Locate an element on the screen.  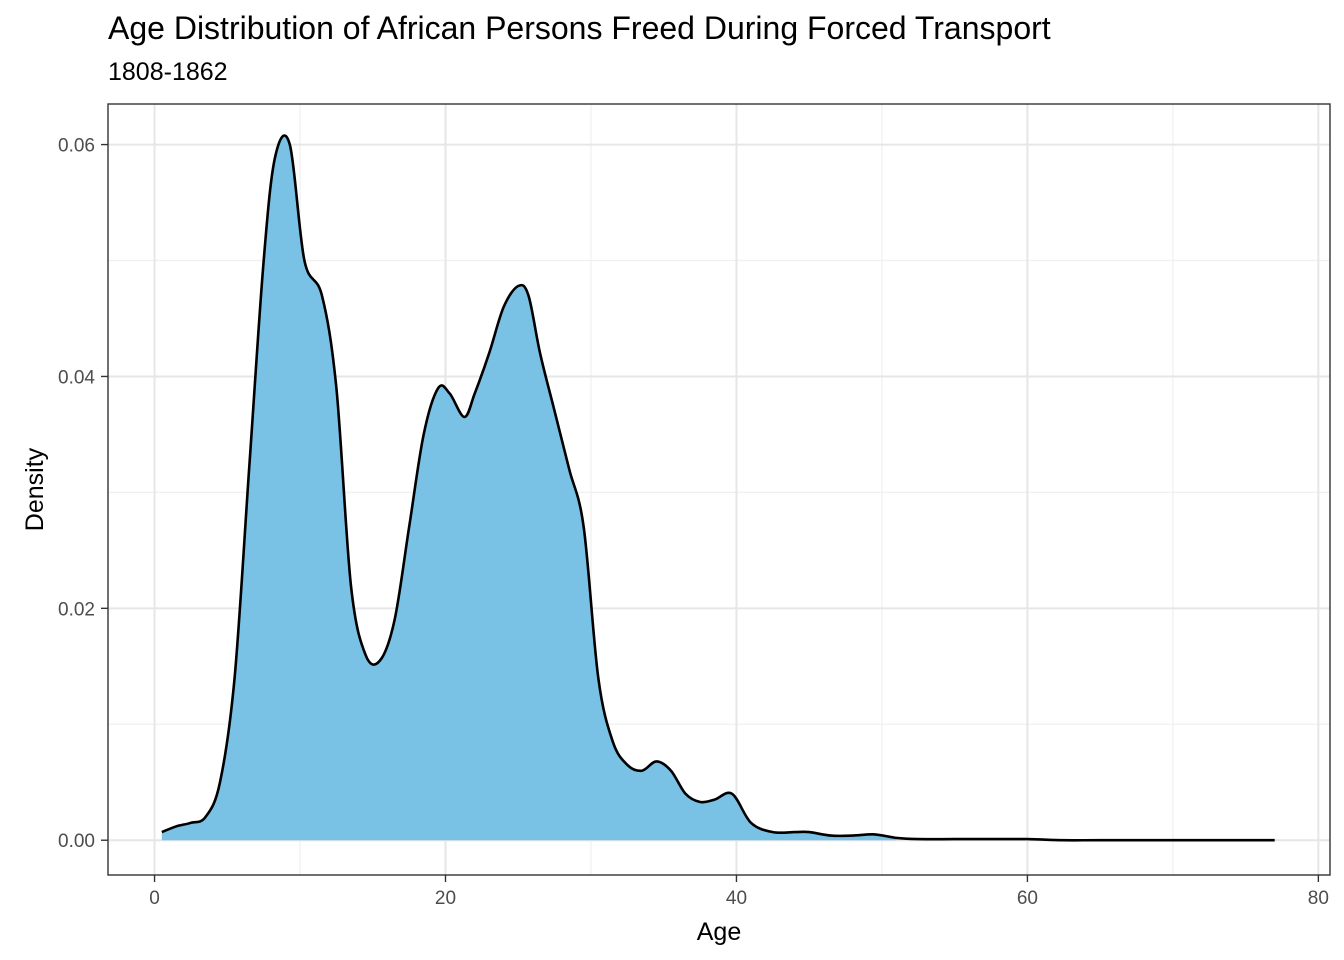
y-tick-label: 0.06 is located at coordinates (76, 146).